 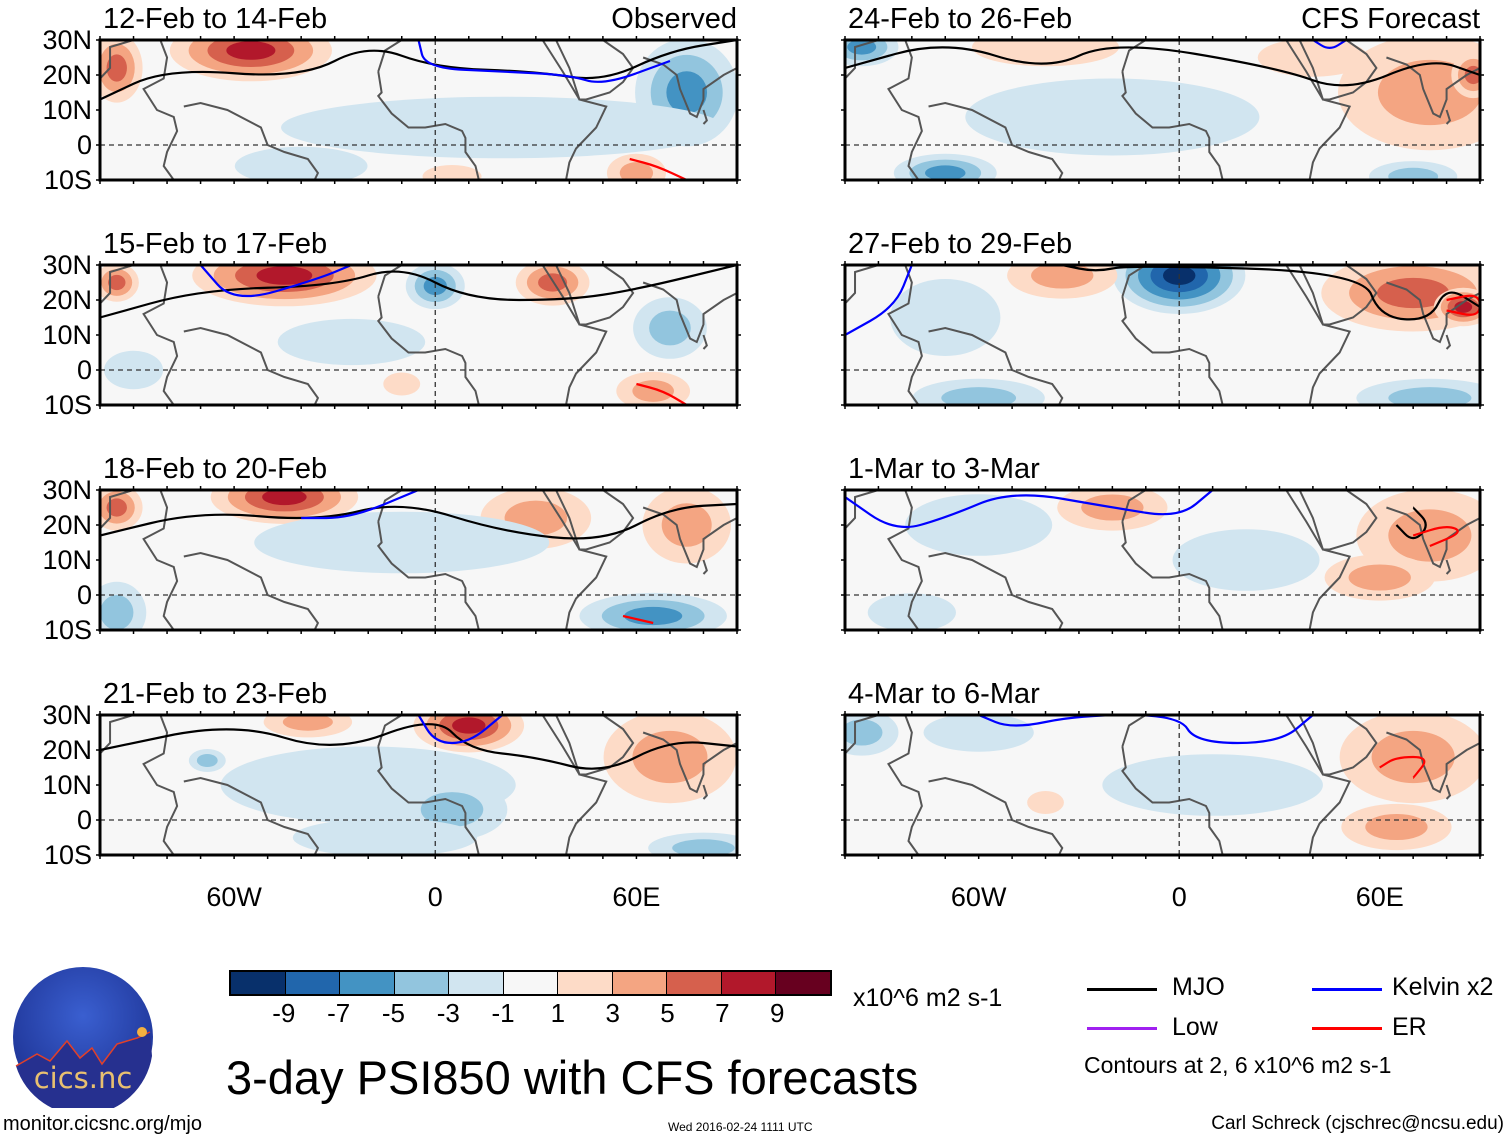 I want to click on observed-header: Observed, so click(x=674, y=19).